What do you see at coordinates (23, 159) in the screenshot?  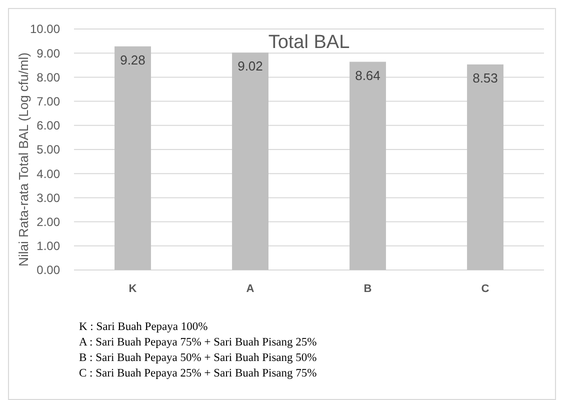 I see `y-axis-title: Nilai Rata-rata Total BAL (Log cfu/ml)` at bounding box center [23, 159].